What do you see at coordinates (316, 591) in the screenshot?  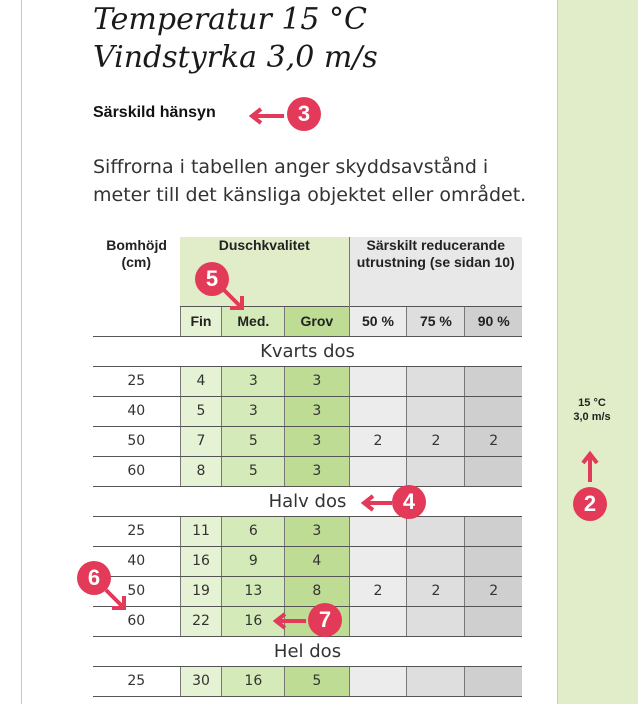 I see `cell-grov: 8` at bounding box center [316, 591].